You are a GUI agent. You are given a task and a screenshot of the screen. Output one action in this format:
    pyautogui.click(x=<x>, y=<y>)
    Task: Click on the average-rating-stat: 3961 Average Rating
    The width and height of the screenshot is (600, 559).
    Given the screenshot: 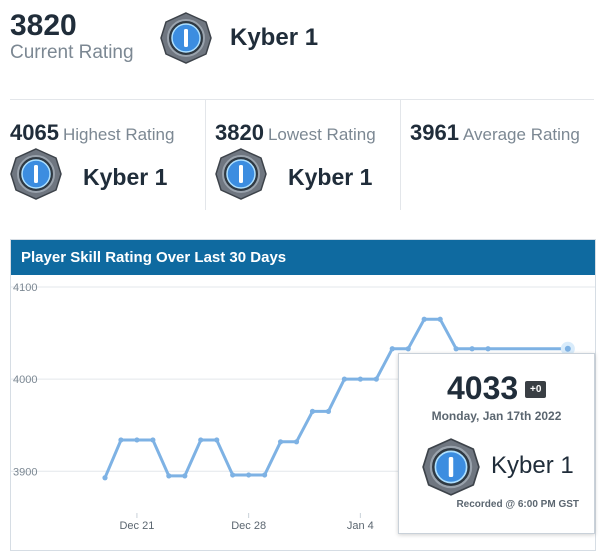 What is the action you would take?
    pyautogui.click(x=502, y=155)
    